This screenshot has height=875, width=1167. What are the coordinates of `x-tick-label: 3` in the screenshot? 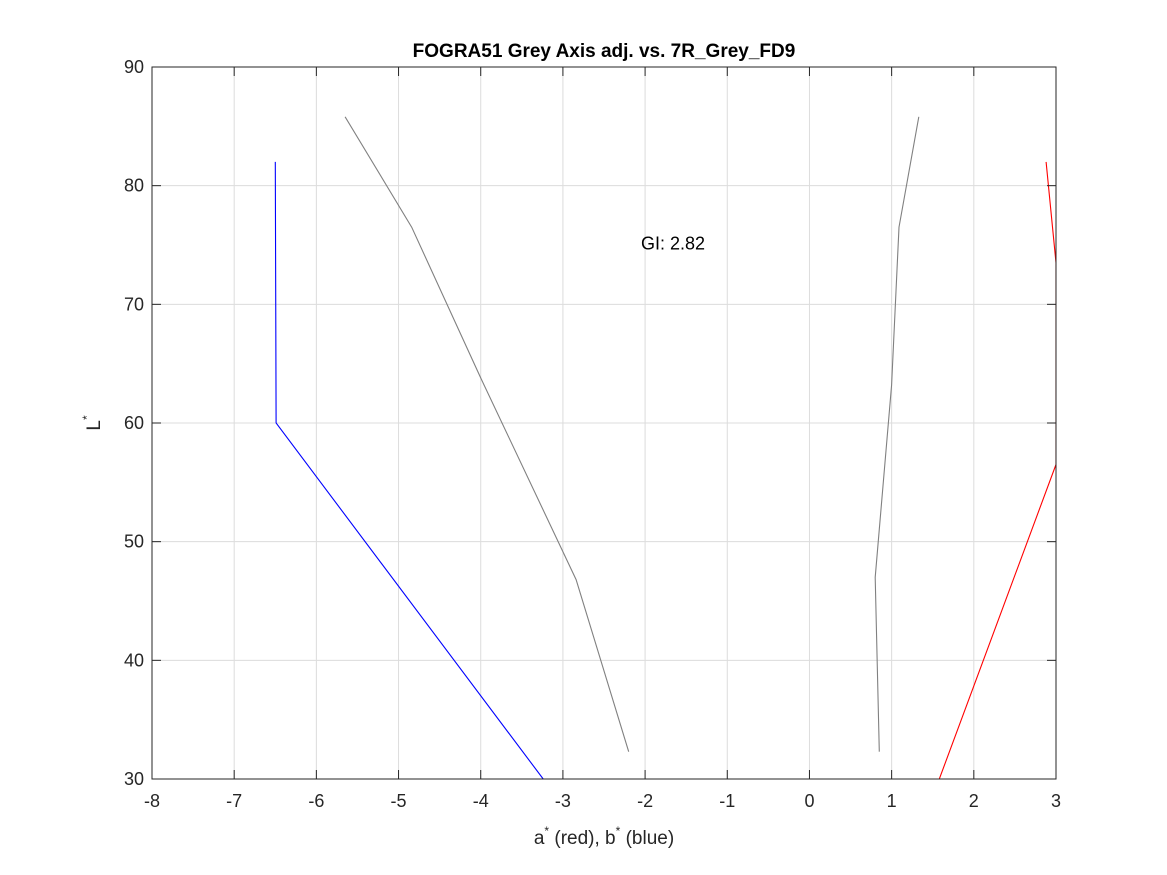 It's located at (1056, 801).